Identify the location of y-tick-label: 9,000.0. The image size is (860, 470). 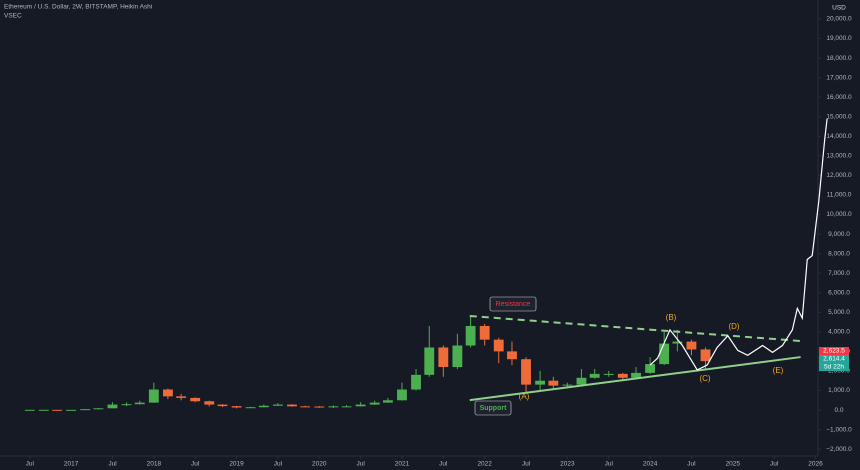
(839, 234).